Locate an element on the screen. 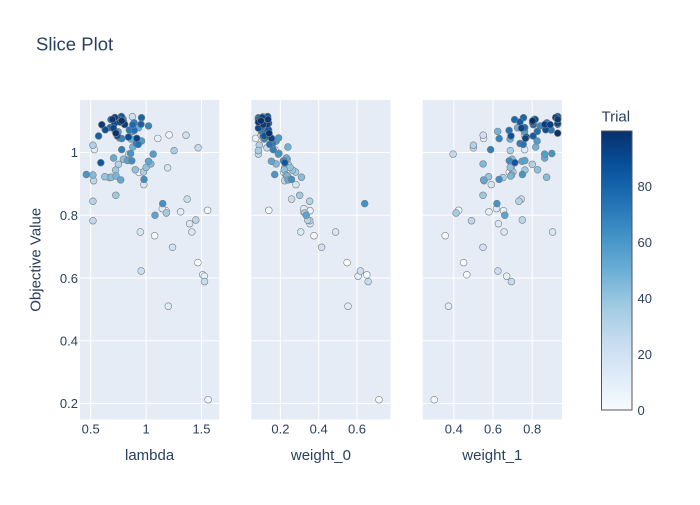  svg-text: weight_0 is located at coordinates (320, 455).